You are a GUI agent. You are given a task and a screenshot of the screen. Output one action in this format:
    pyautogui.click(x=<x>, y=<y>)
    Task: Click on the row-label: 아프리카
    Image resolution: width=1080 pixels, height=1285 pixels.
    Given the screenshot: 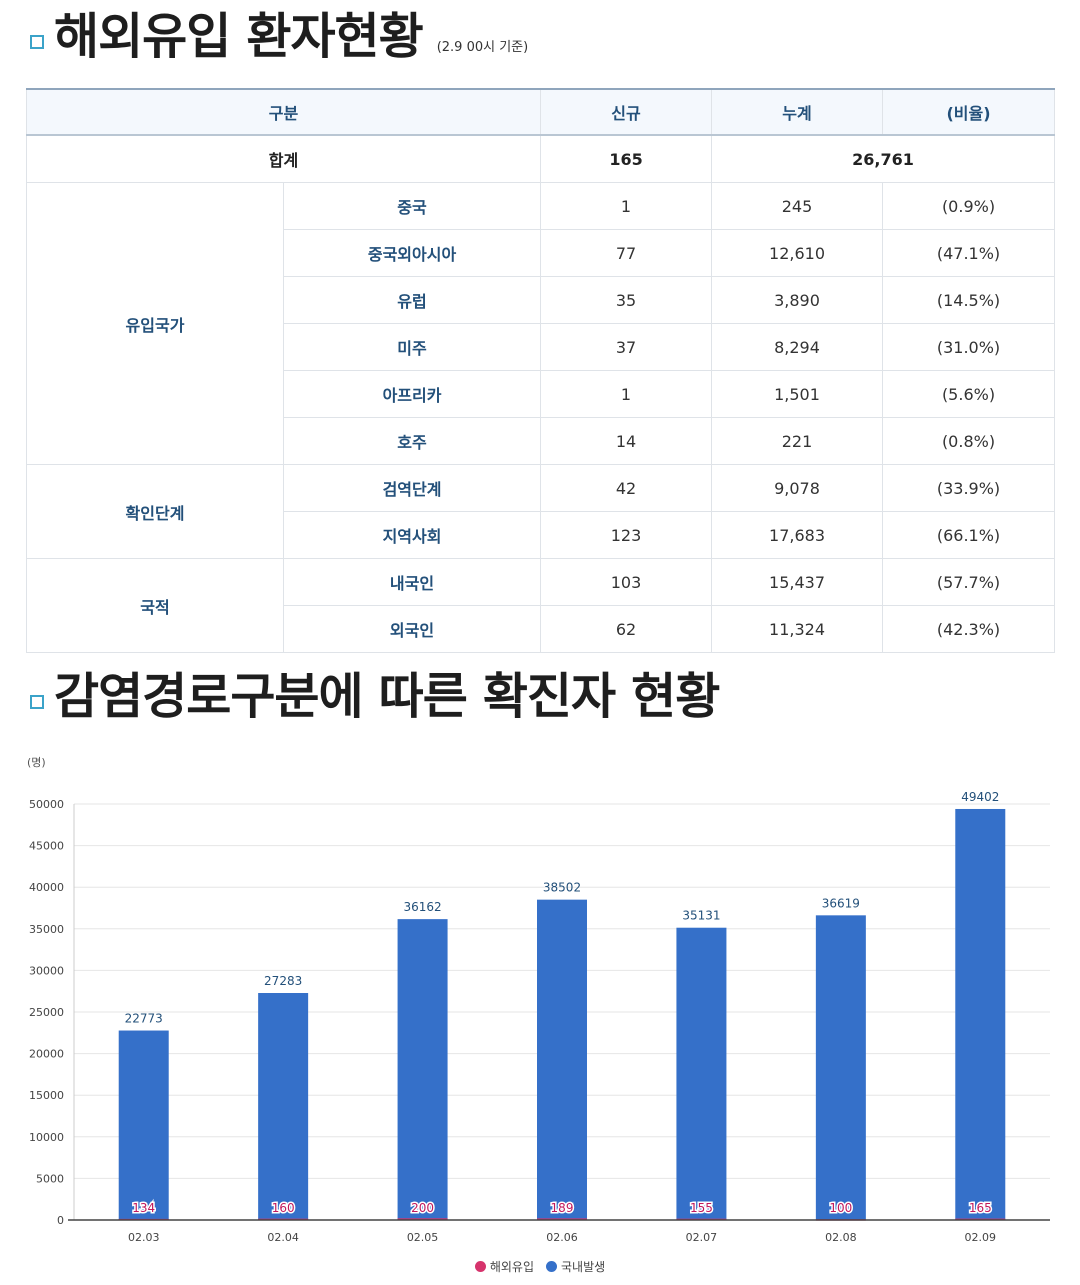 What is the action you would take?
    pyautogui.click(x=412, y=394)
    